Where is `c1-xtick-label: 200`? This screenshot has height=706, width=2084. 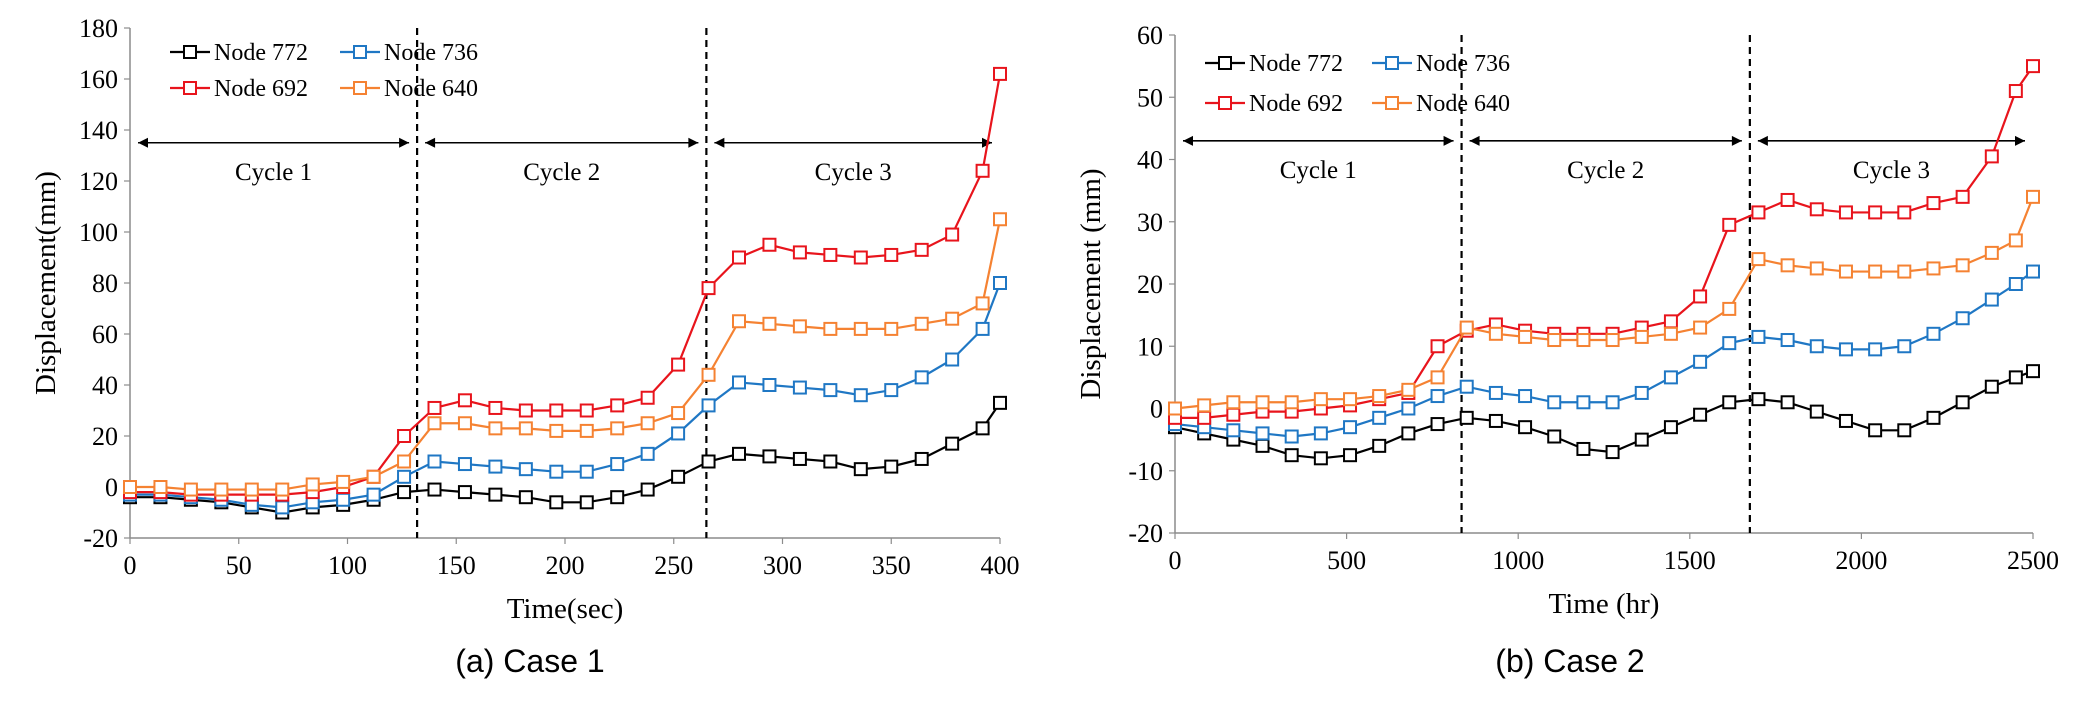
c1-xtick-label: 200 is located at coordinates (565, 565).